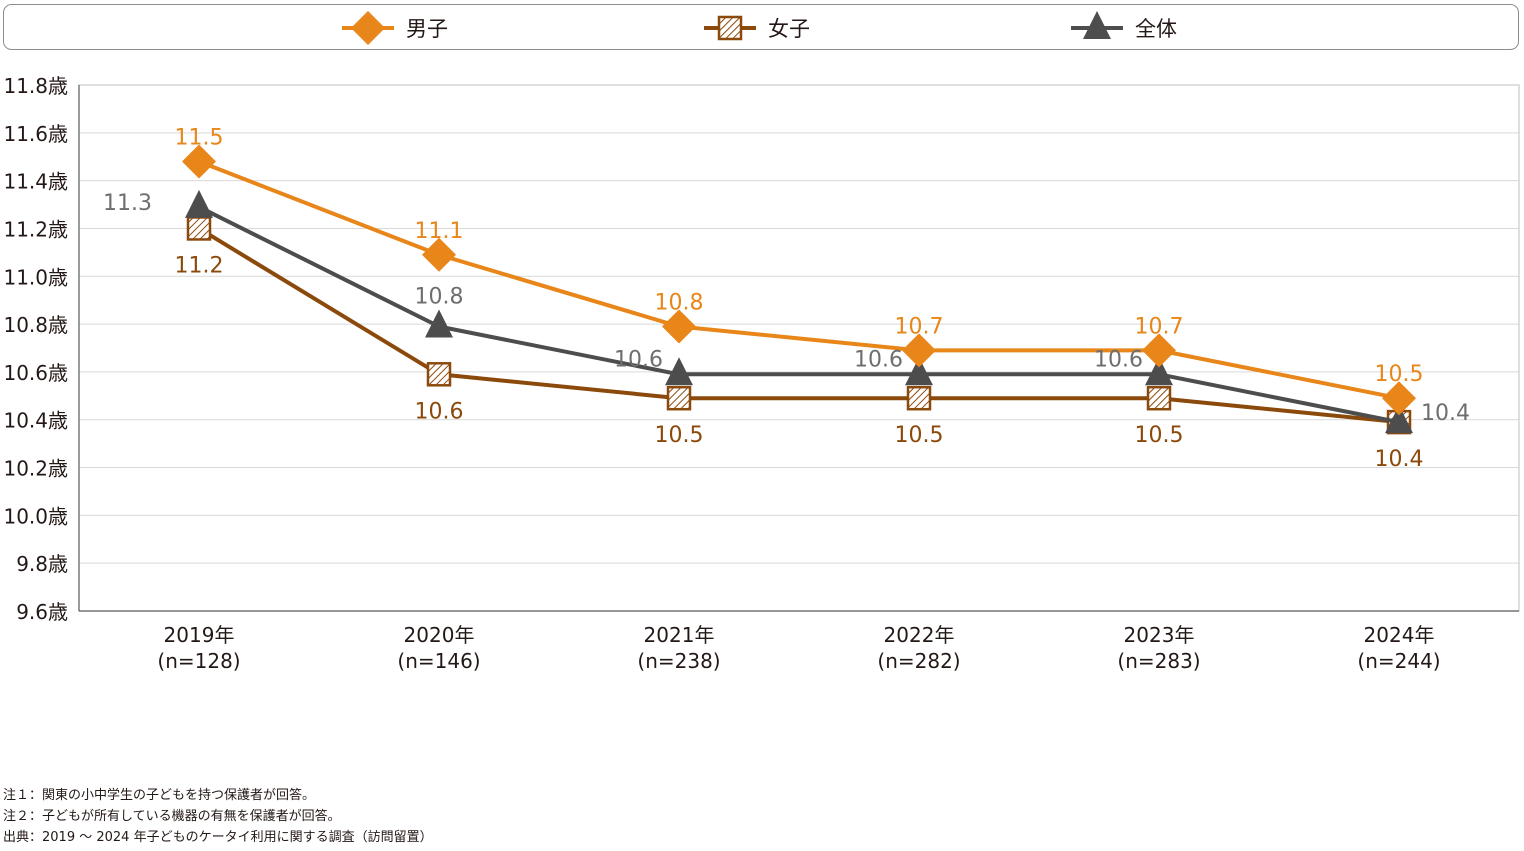 This screenshot has height=851, width=1524. Describe the element at coordinates (1445, 413) in the screenshot. I see `data-label-total: 10.4` at that location.